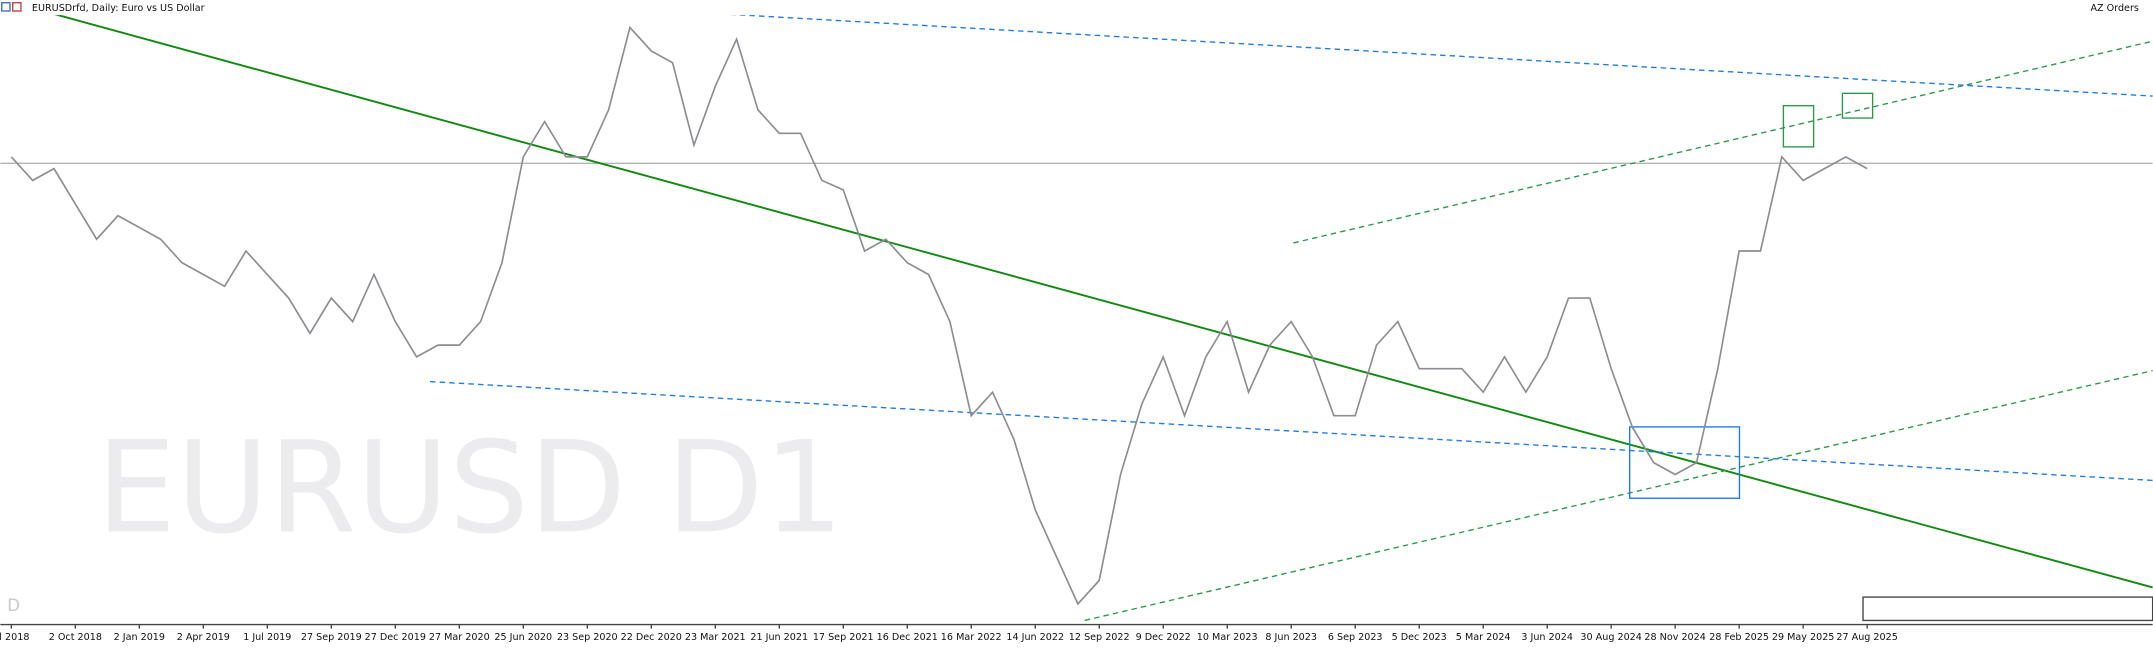 The height and width of the screenshot is (652, 2153). What do you see at coordinates (1739, 637) in the screenshot?
I see `x-tick-label: 28 Feb 2025` at bounding box center [1739, 637].